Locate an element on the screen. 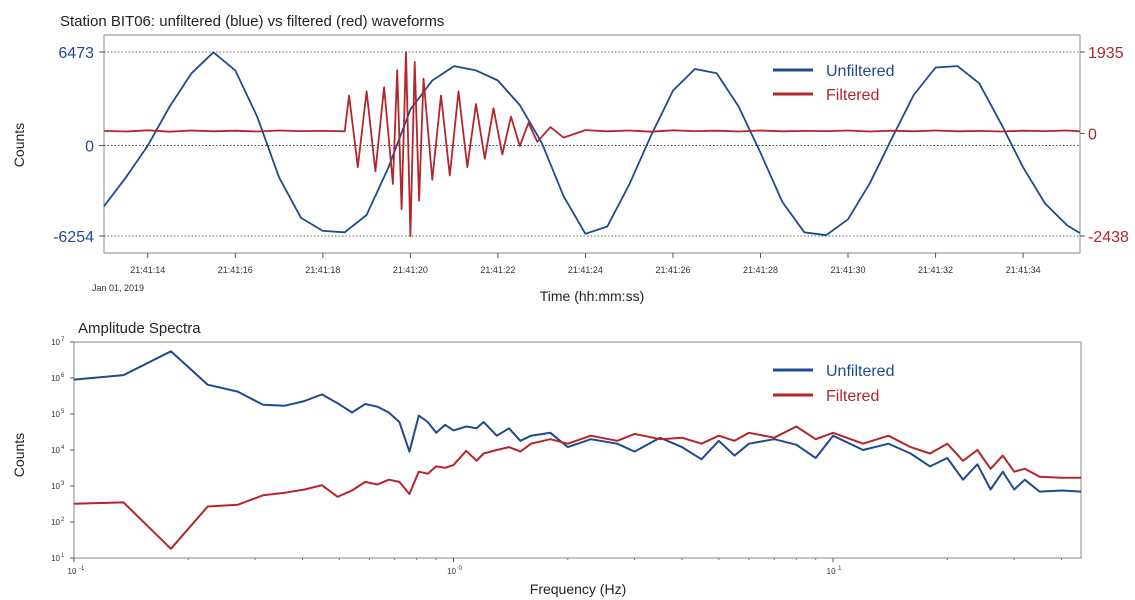 The image size is (1135, 600). spectra-x-tick-exponent: -1 is located at coordinates (82, 569).